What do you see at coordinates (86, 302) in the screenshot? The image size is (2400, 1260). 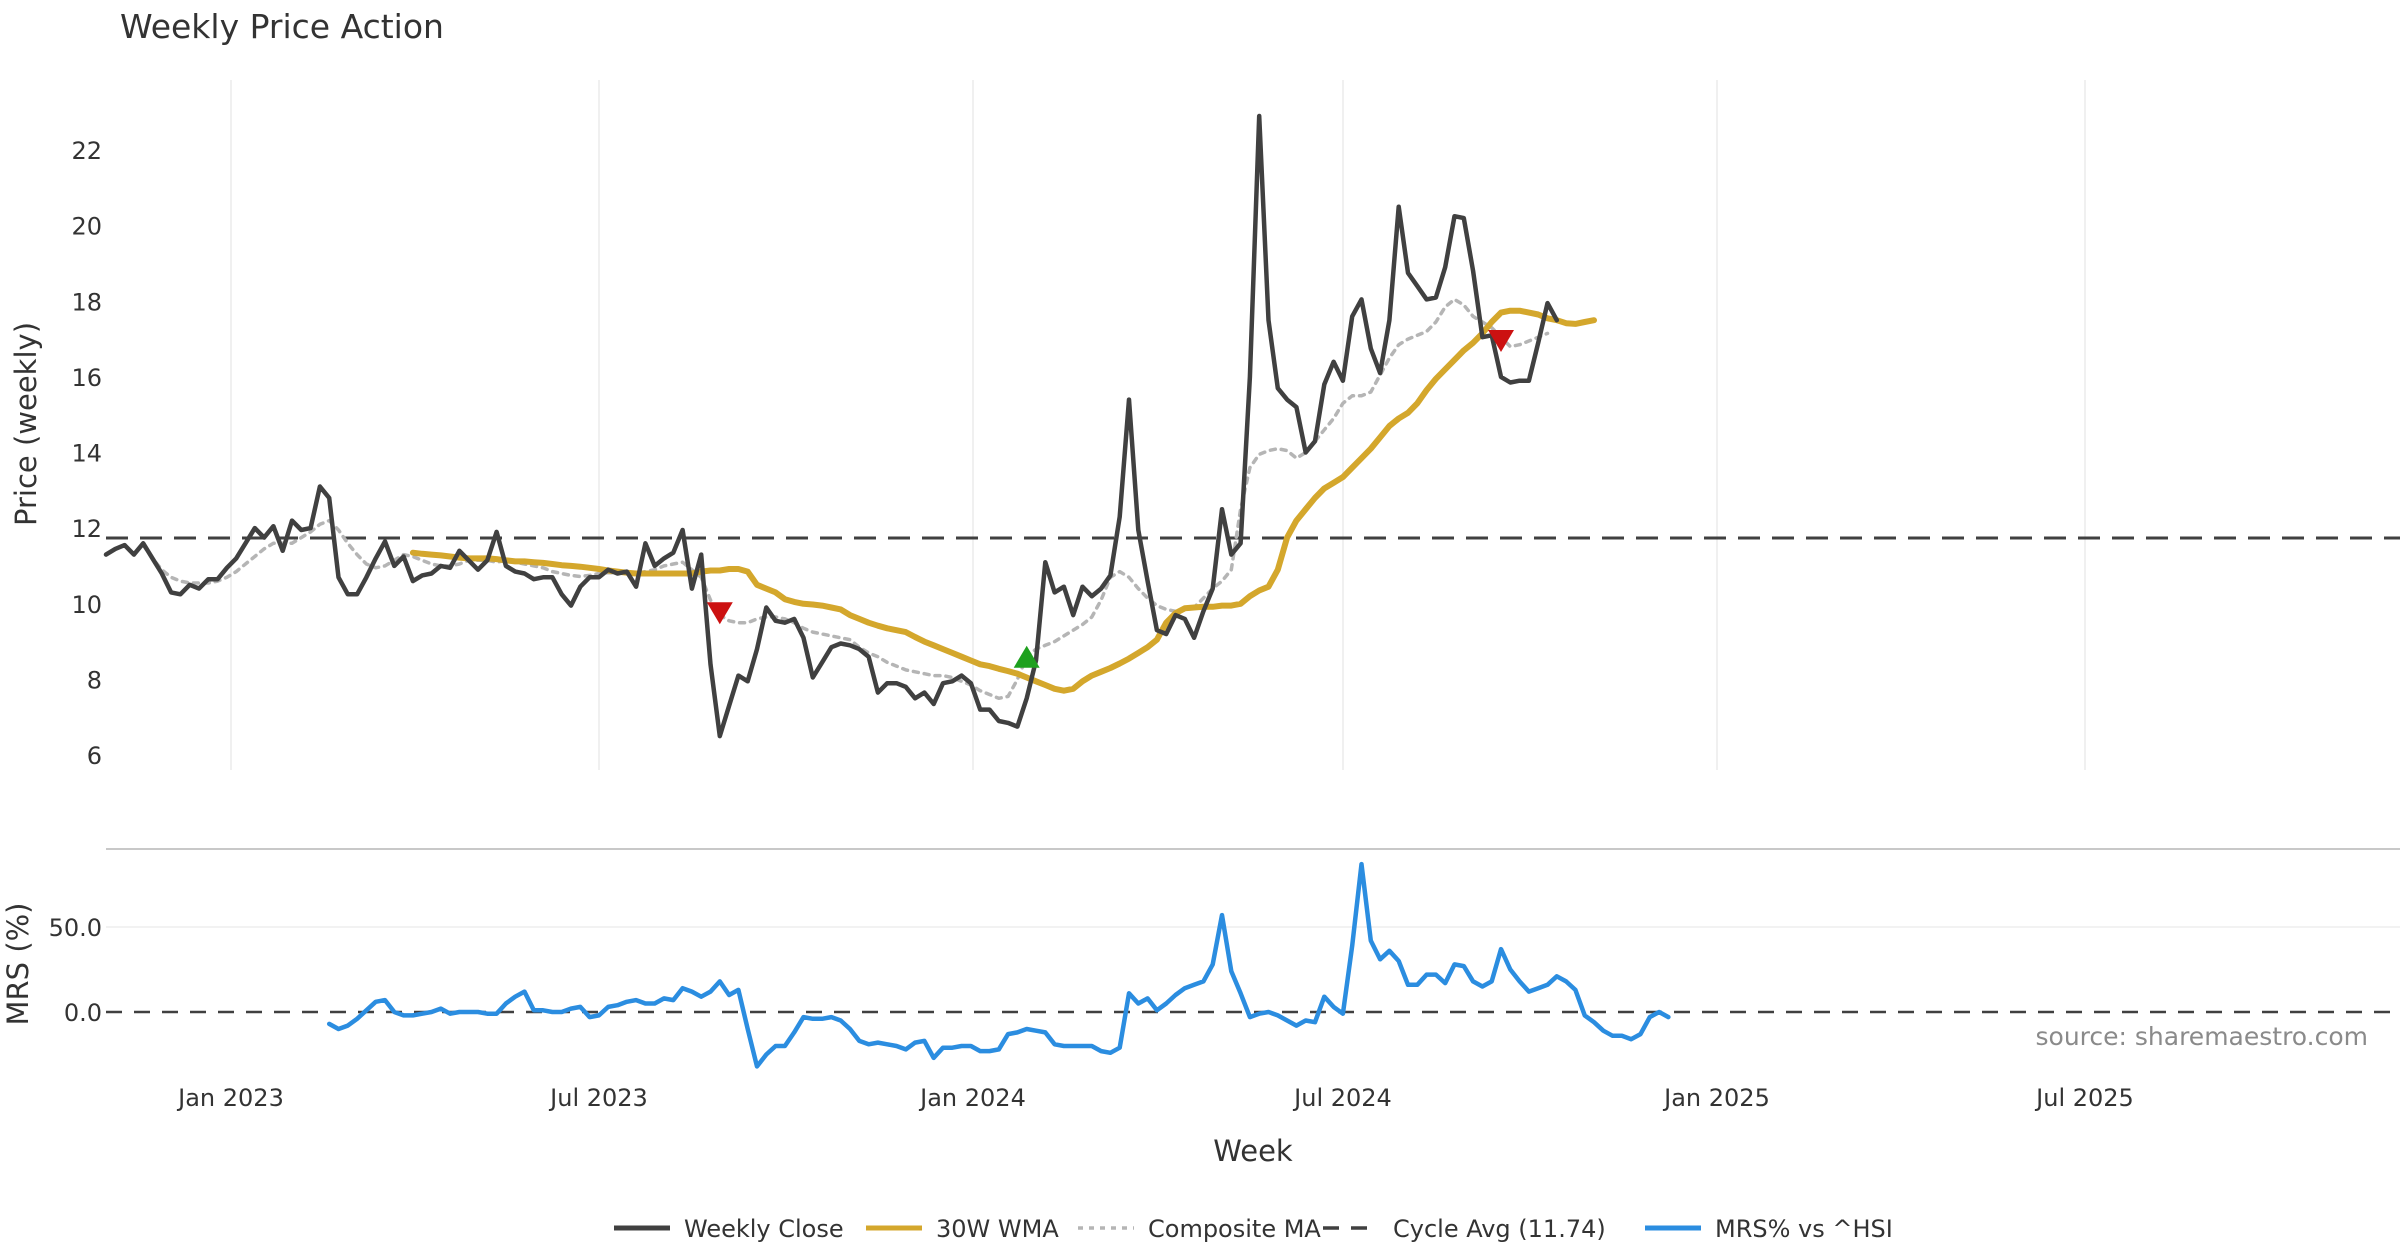 I see `price-y-tick-18: 18` at bounding box center [86, 302].